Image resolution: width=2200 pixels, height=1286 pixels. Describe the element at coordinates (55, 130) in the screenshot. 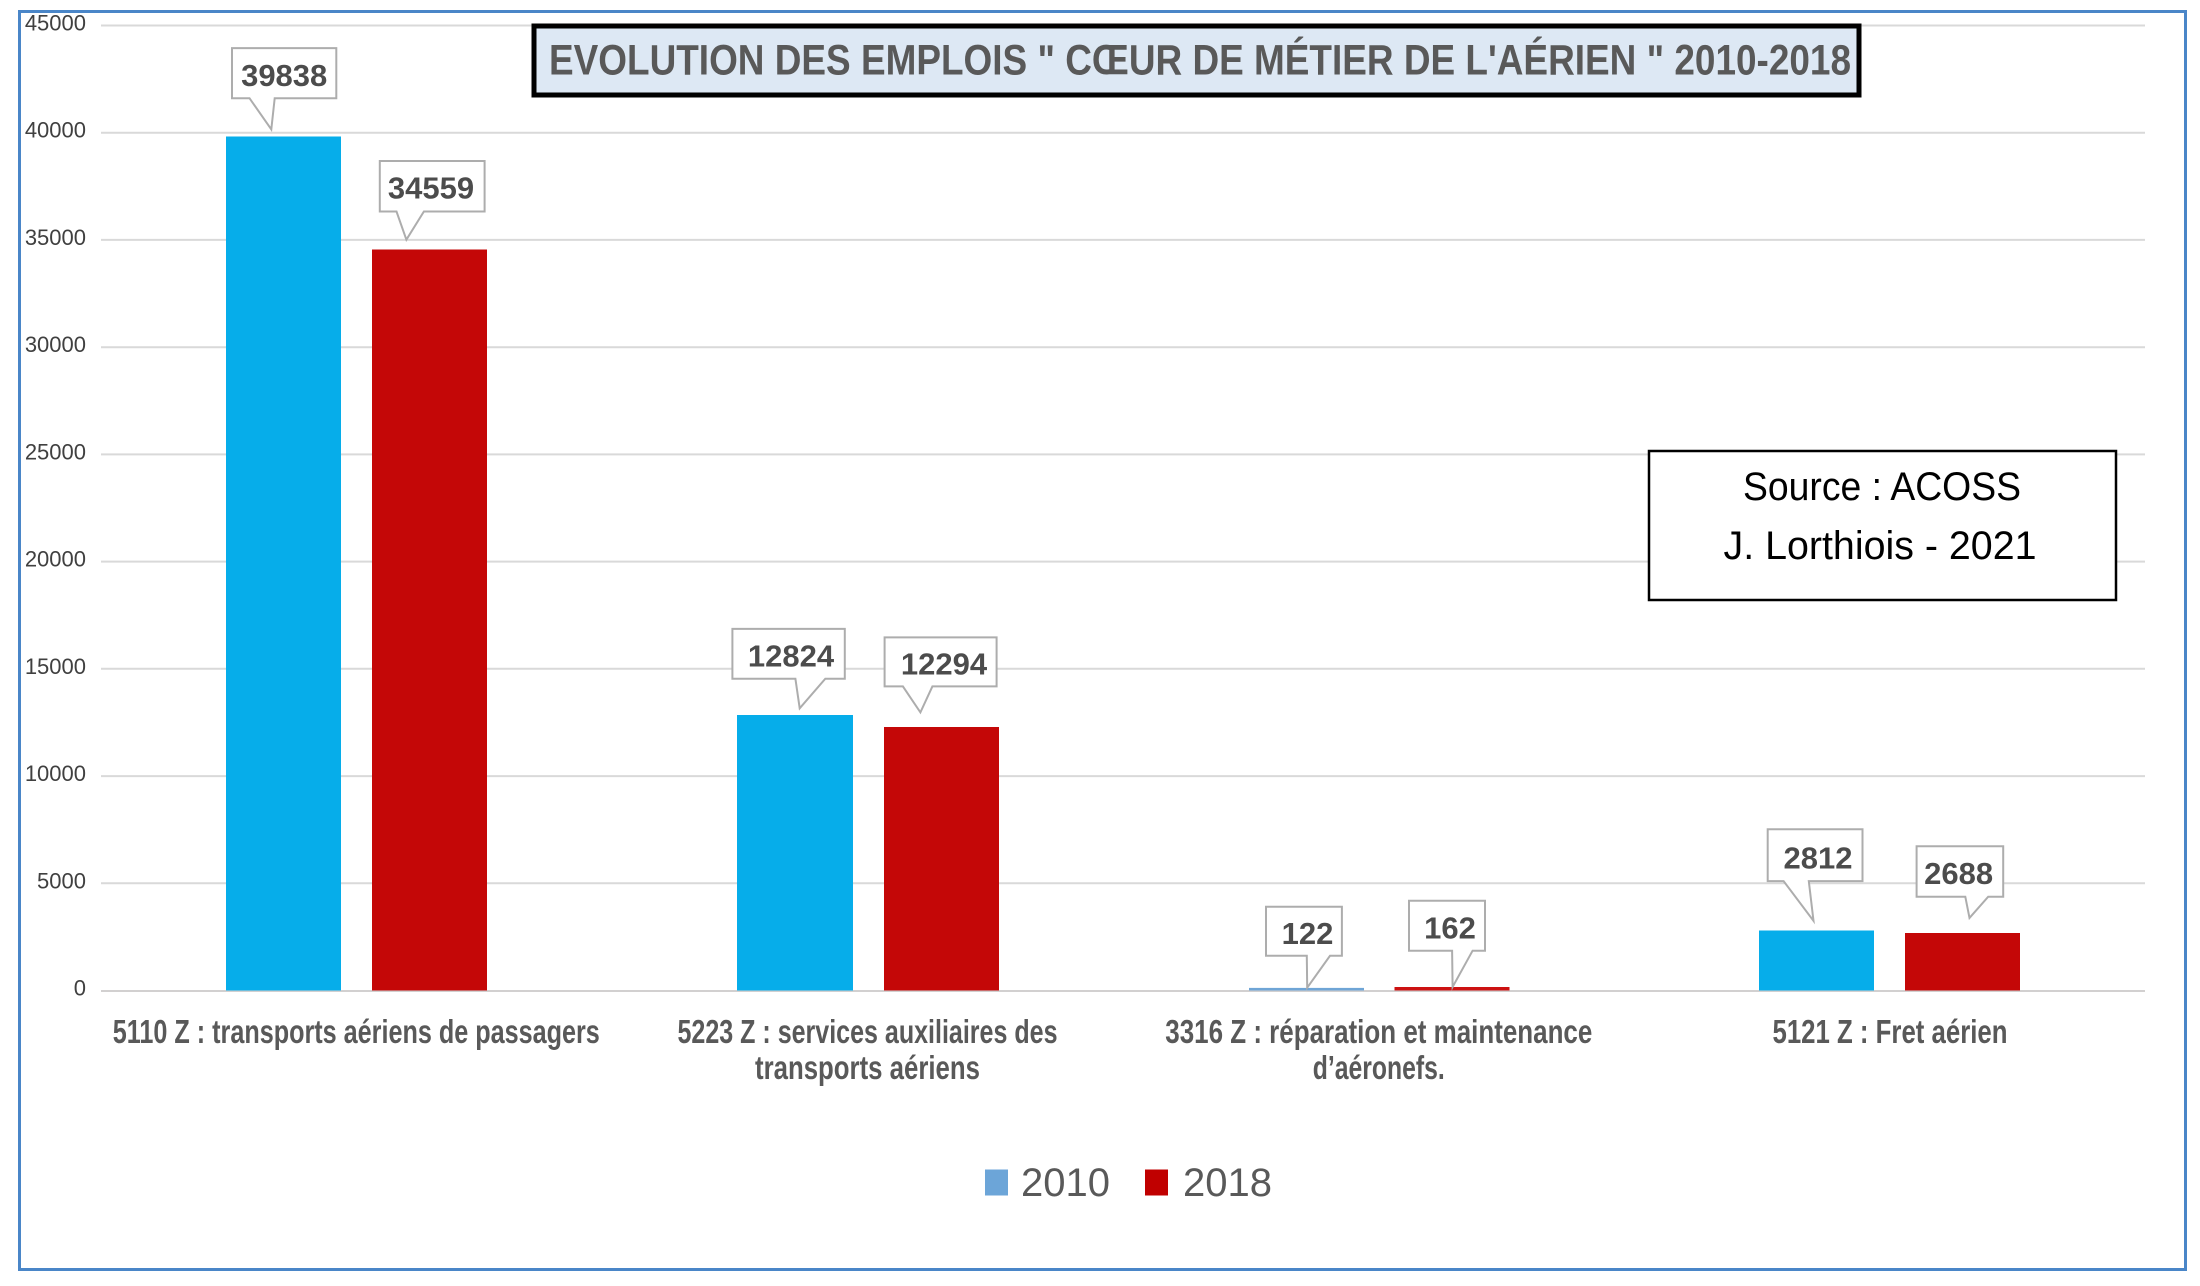

I see `svg-text: 40000` at that location.